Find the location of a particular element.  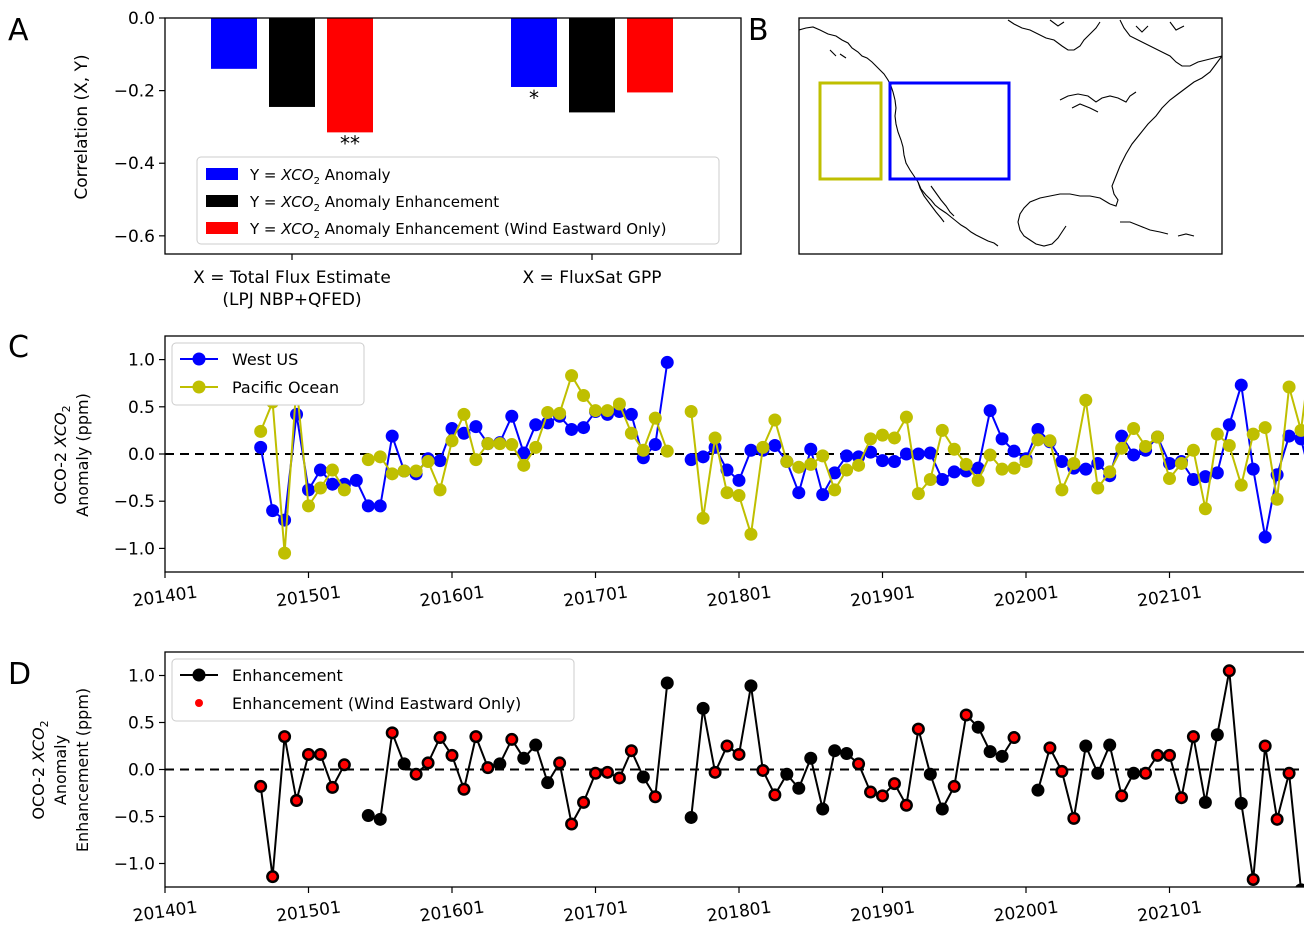

panel-d-ylabel-line1: OCO-2 XCO2 is located at coordinates (40, 769).